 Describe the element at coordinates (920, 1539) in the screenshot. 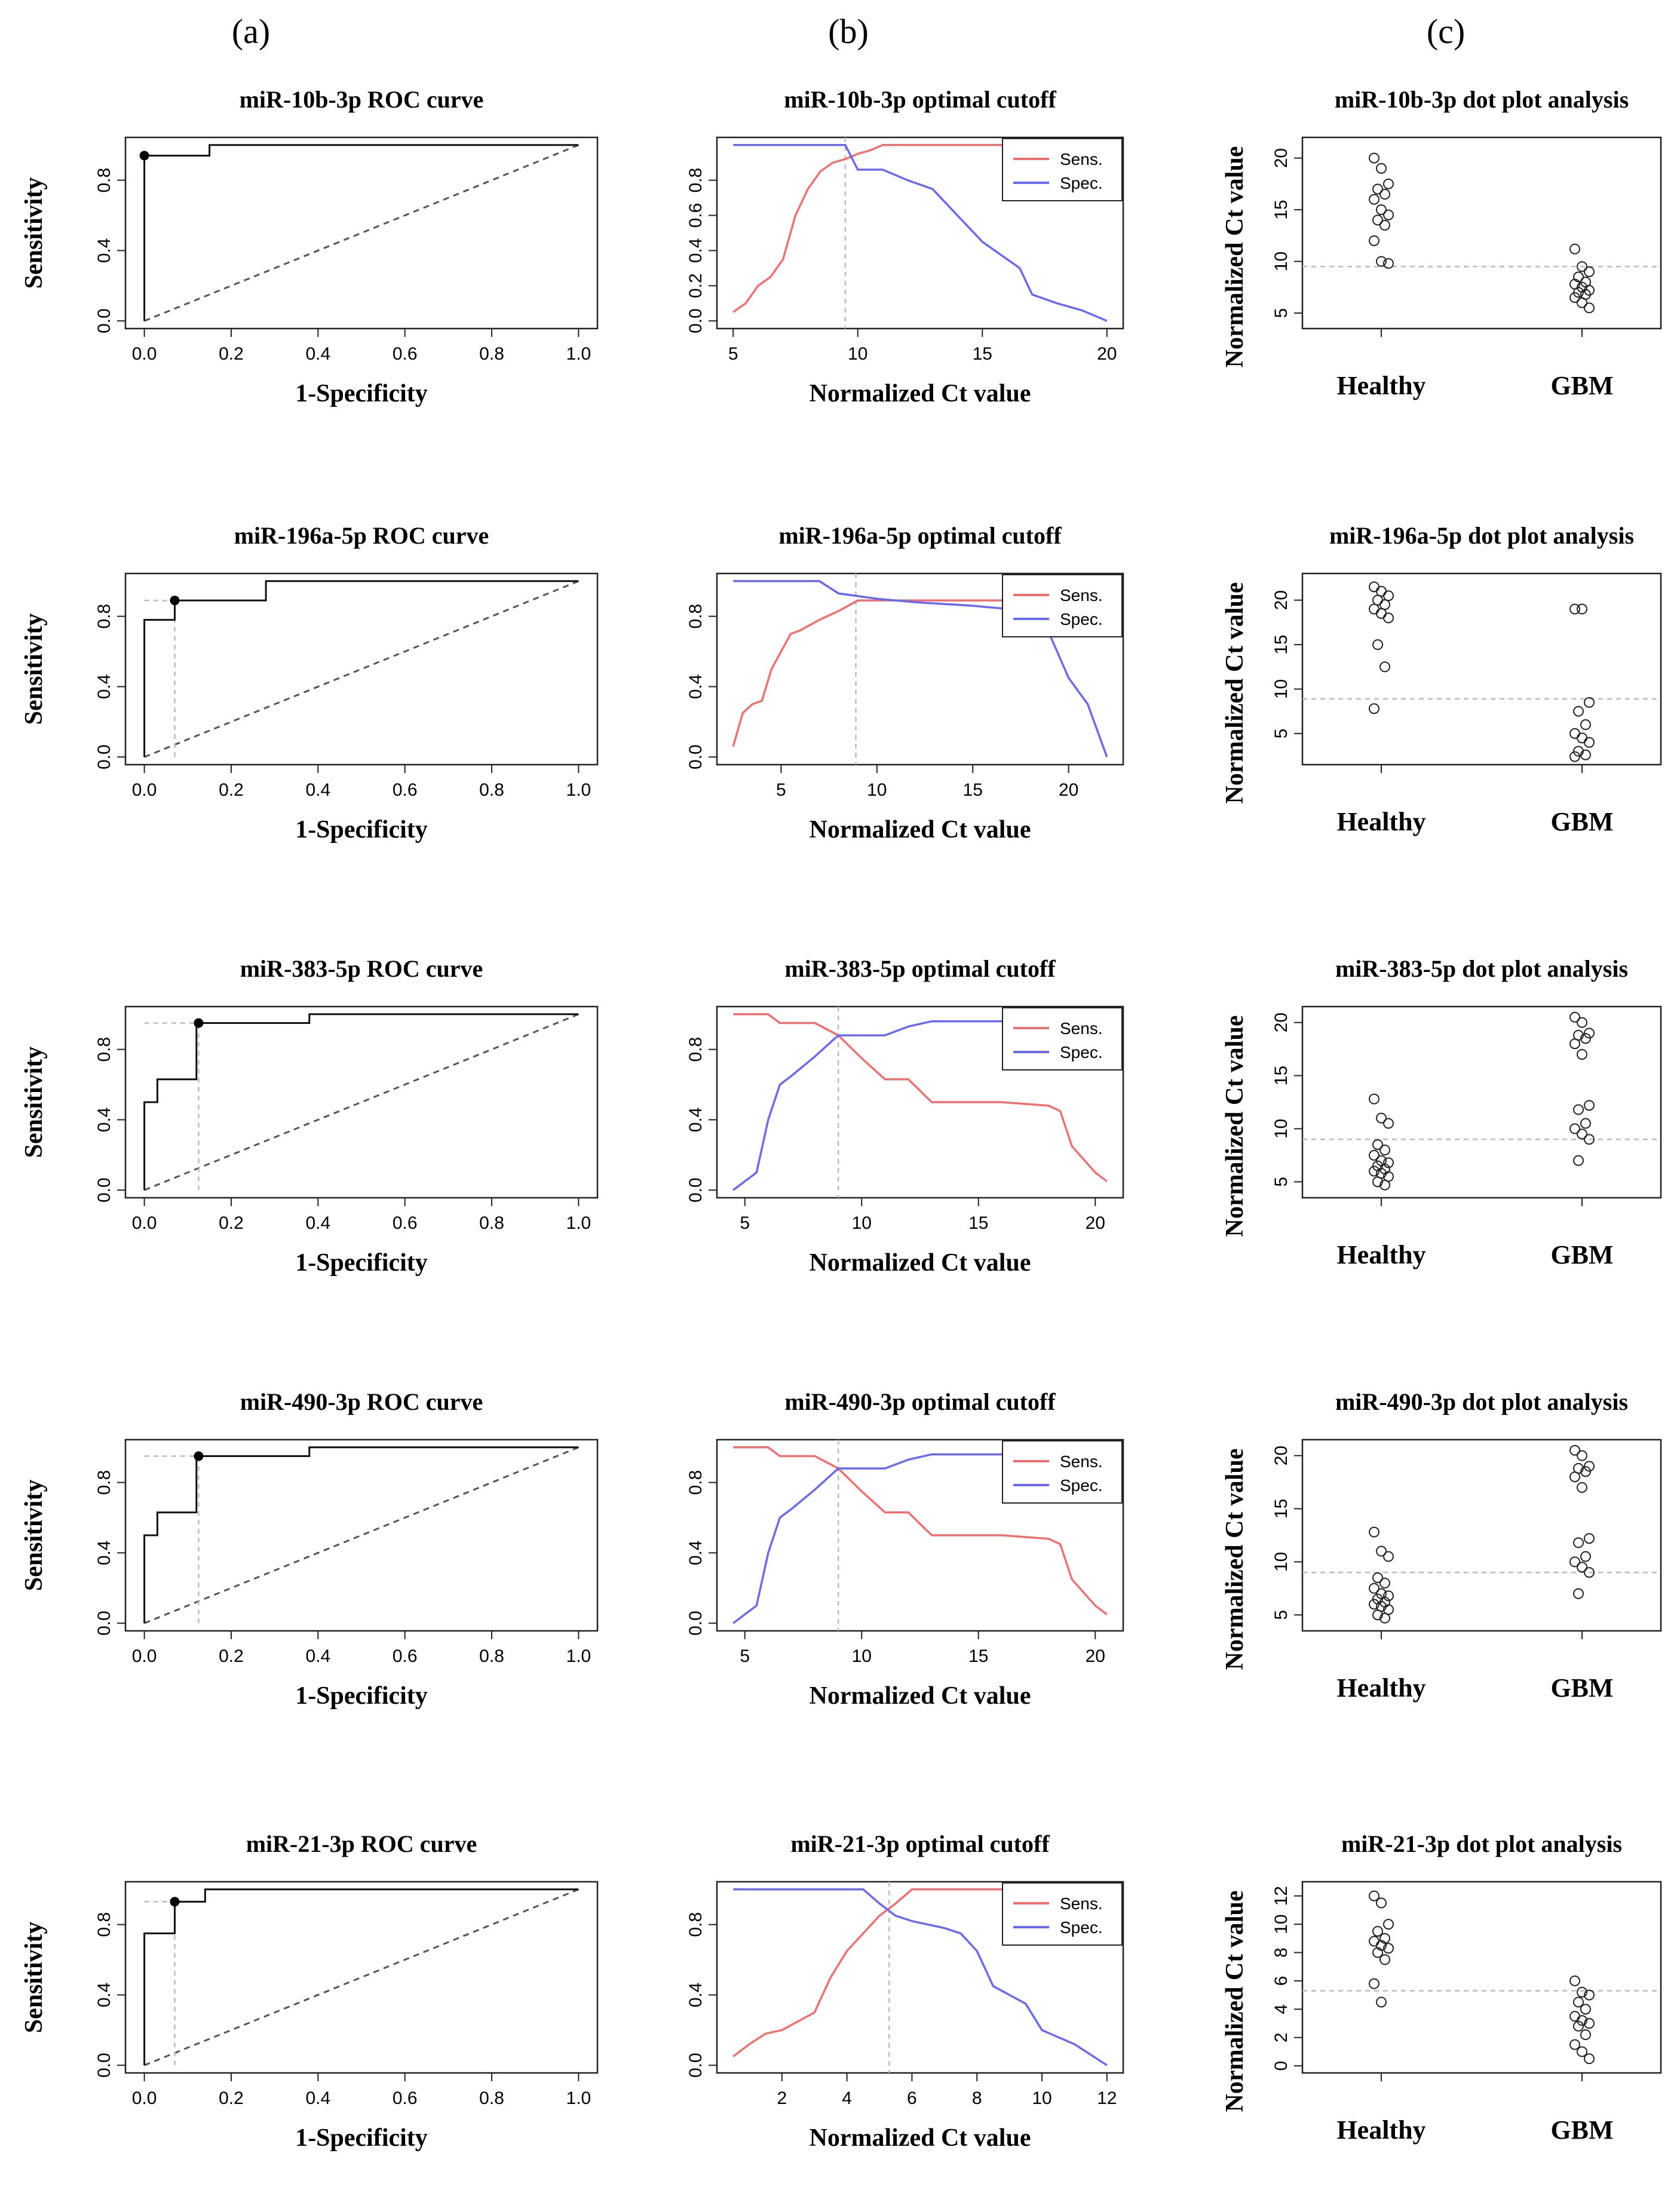

I see `specificity-line` at that location.